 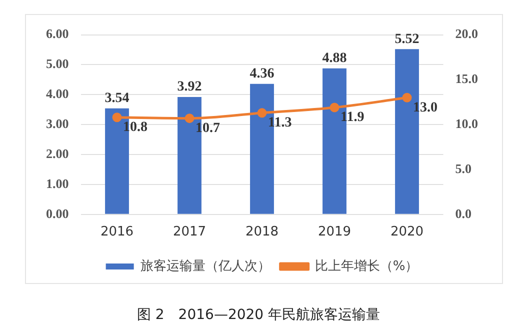 What do you see at coordinates (407, 232) in the screenshot?
I see `x-tick-label: 2020` at bounding box center [407, 232].